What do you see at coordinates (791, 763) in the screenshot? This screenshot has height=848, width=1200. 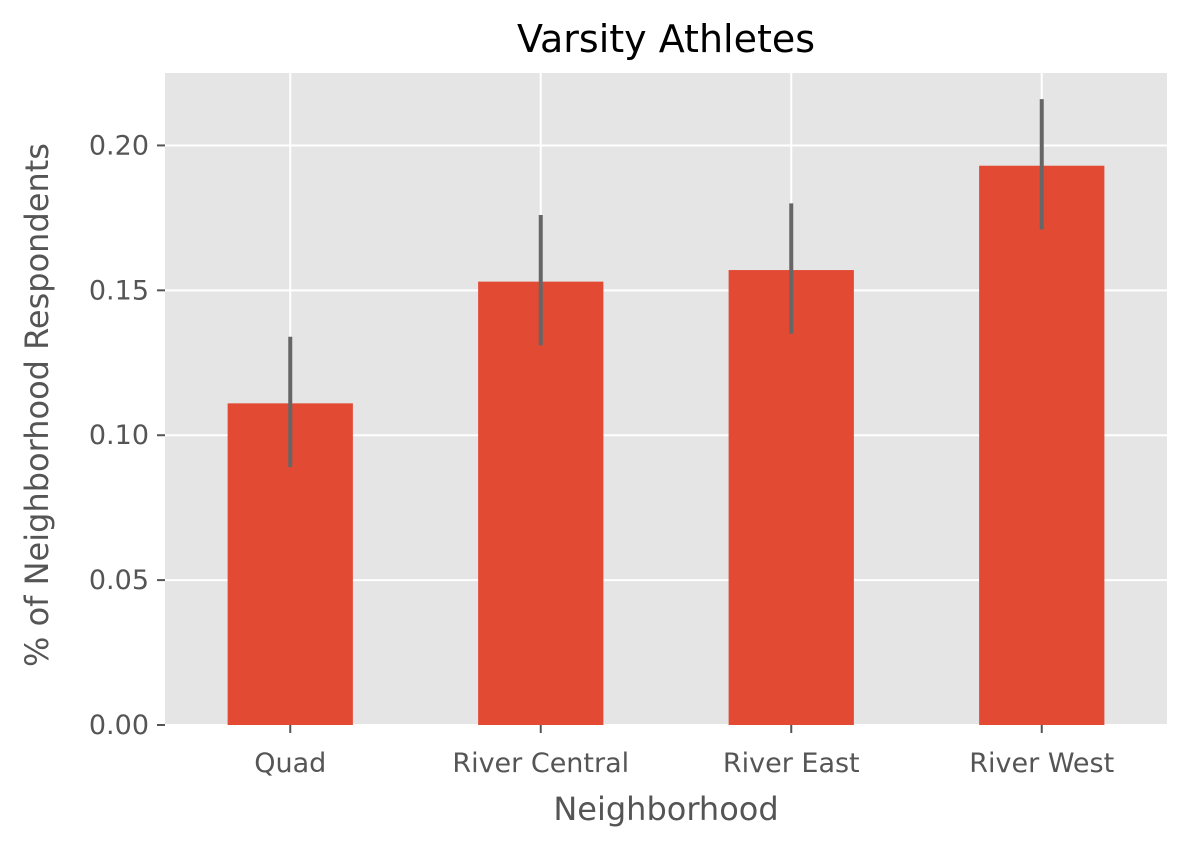 I see `x-tick-label: River East` at bounding box center [791, 763].